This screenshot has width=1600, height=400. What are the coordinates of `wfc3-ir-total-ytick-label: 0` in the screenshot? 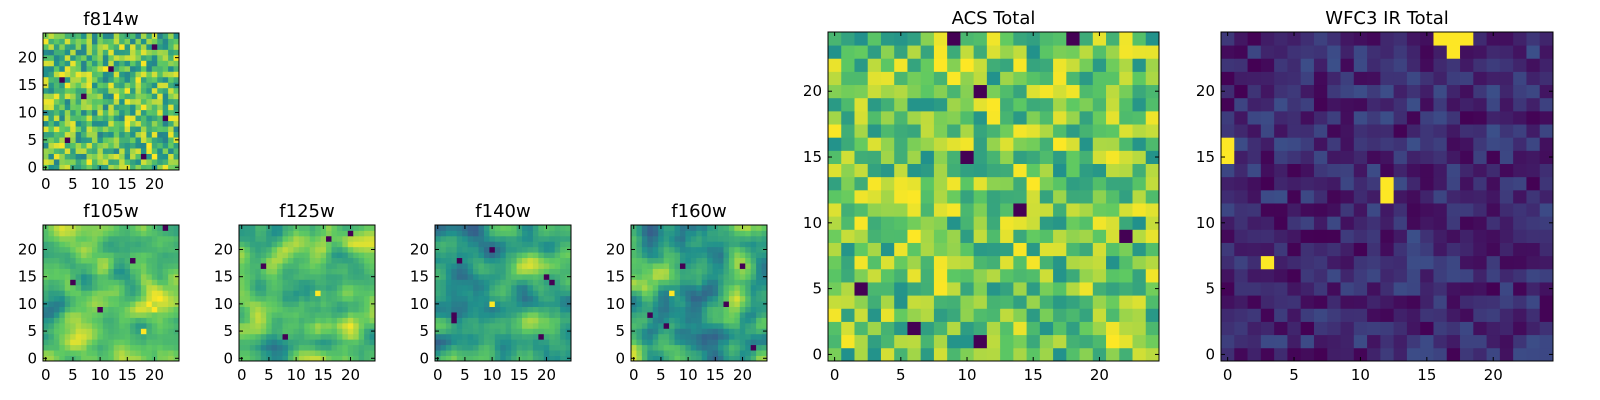 It's located at (1210, 354).